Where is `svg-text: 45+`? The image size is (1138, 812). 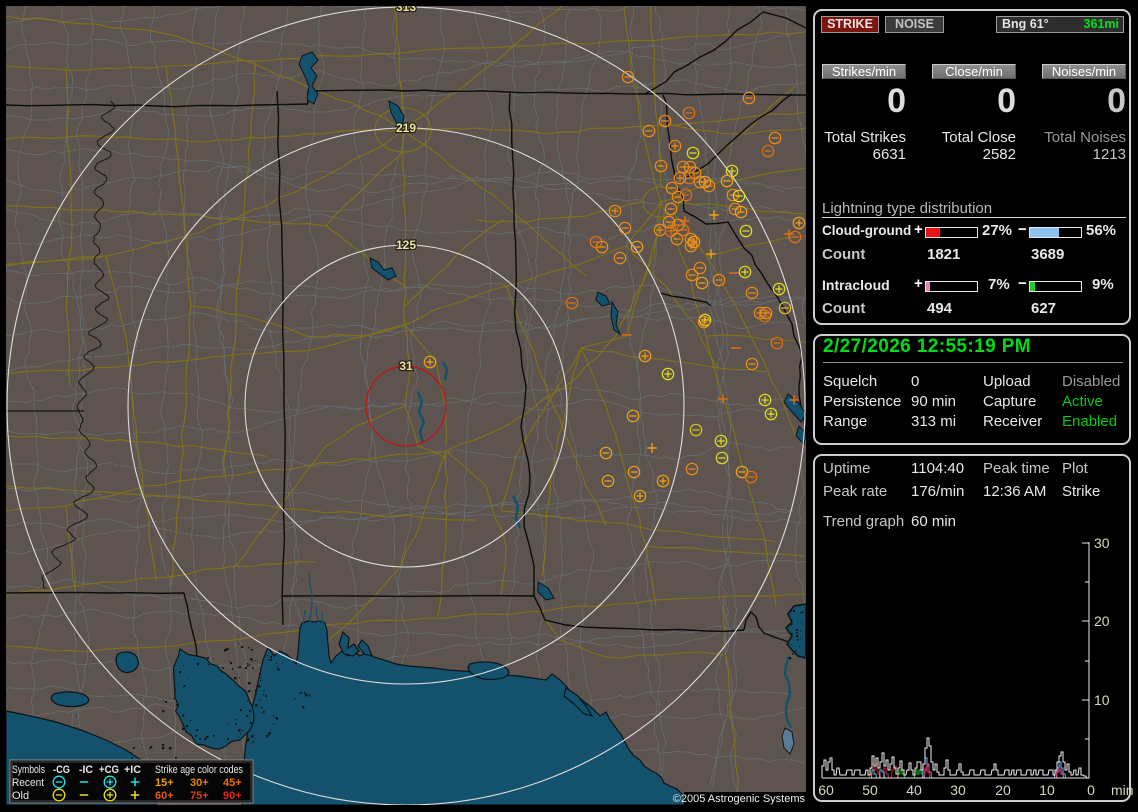 svg-text: 45+ is located at coordinates (232, 783).